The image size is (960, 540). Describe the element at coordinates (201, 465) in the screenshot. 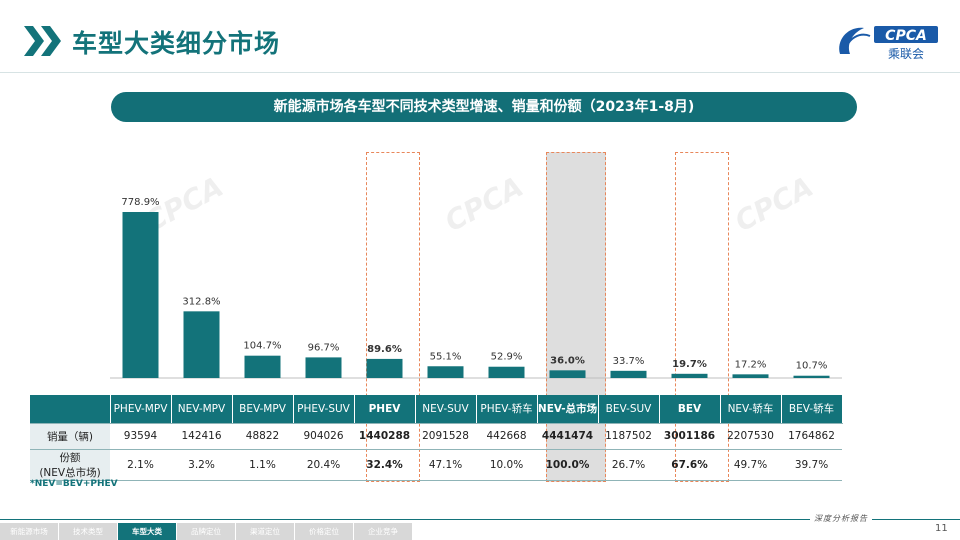

I see `table-cell-share: 3.2%` at that location.